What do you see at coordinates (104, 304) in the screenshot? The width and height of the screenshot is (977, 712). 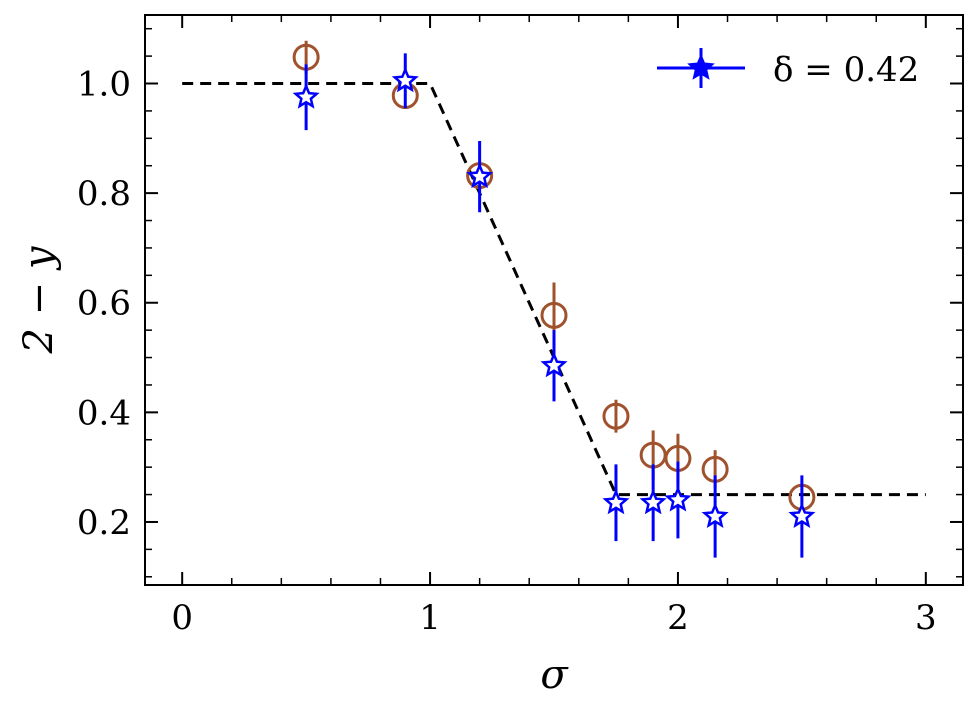 I see `y-tick-label: 0.6` at bounding box center [104, 304].